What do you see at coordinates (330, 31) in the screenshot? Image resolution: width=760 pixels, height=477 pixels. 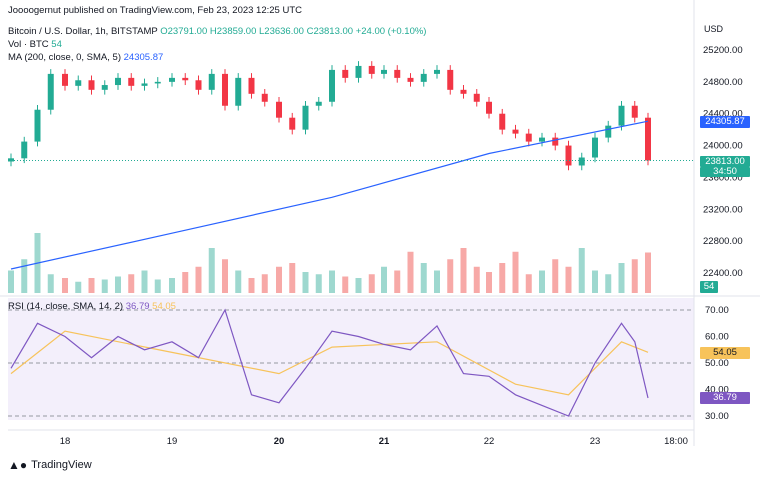 I see `close-value: C23813.00` at bounding box center [330, 31].